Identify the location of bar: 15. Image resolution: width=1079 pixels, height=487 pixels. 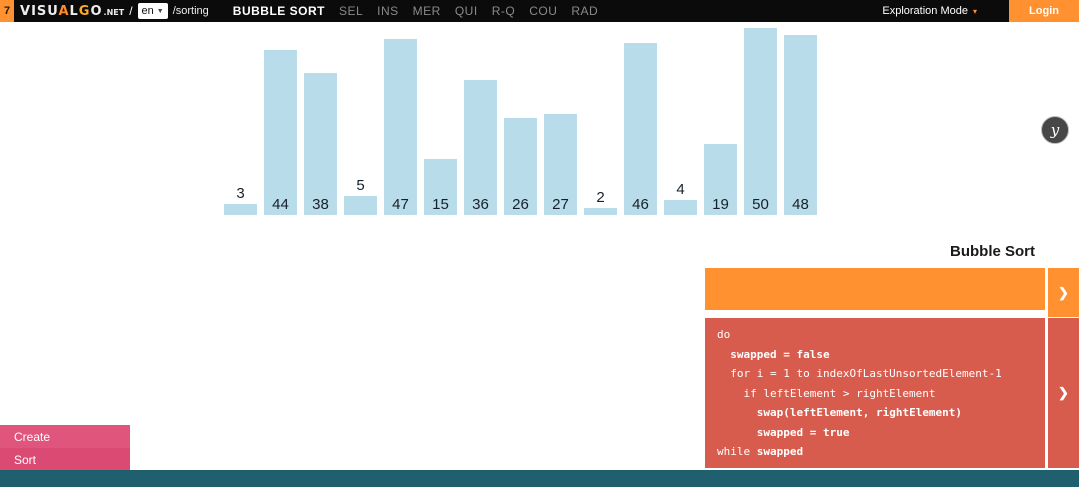
(440, 121).